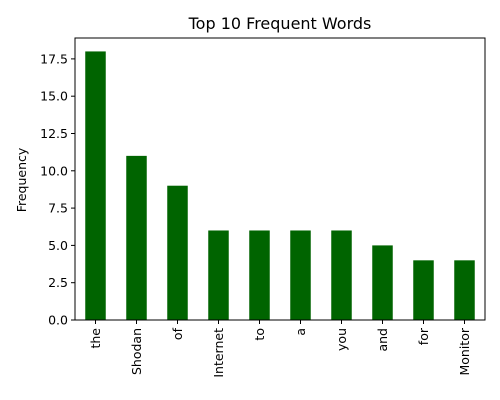  I want to click on x-tick-label: for, so click(423, 336).